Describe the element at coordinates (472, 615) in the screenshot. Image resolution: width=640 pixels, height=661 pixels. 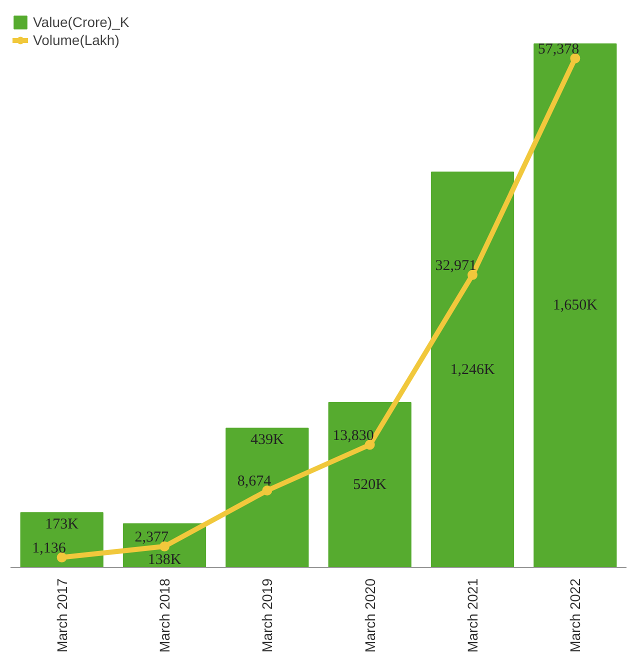
I see `x-tick-label: March 2021` at that location.